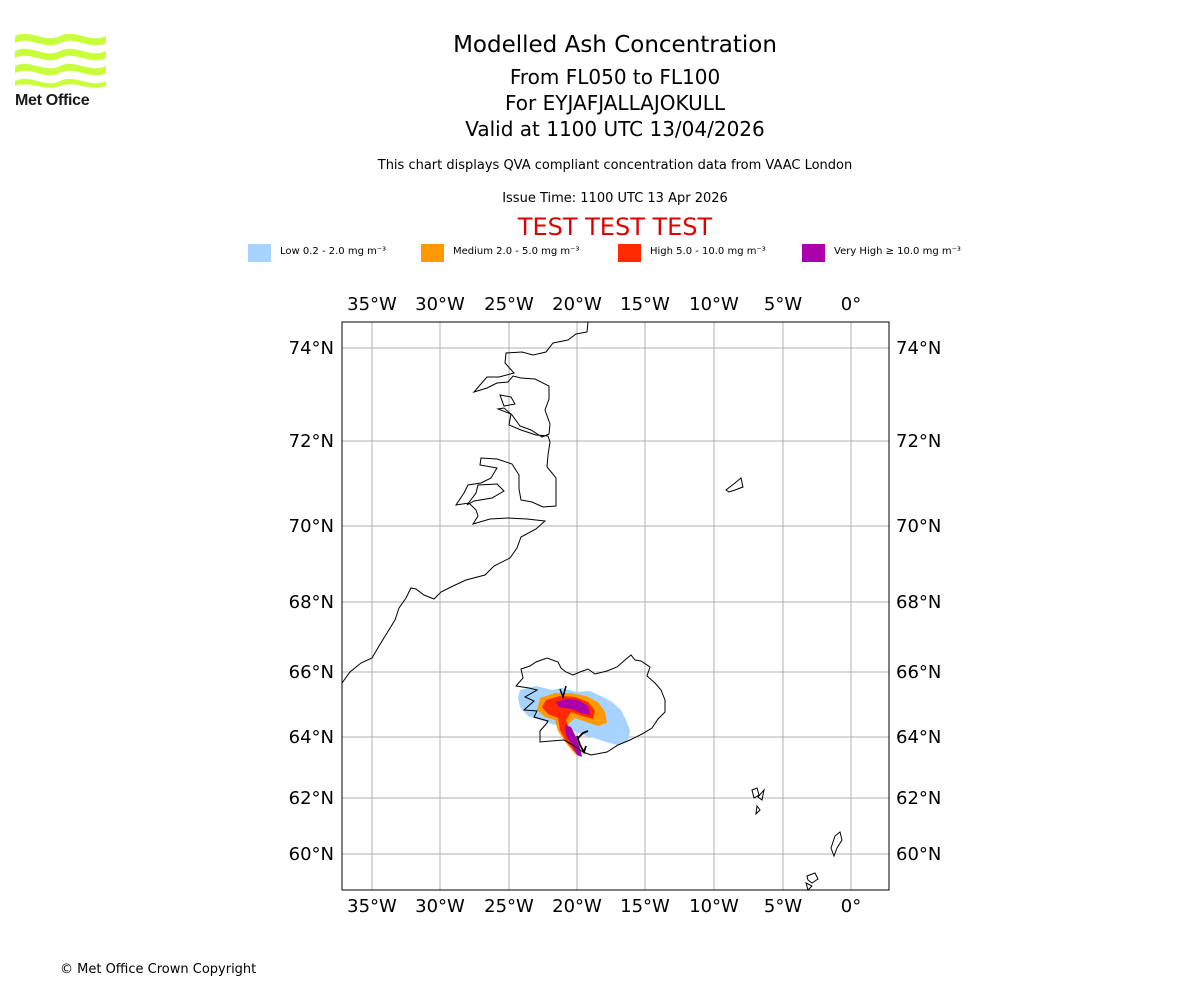  I want to click on lat-label-66n: 66°N, so click(311, 672).